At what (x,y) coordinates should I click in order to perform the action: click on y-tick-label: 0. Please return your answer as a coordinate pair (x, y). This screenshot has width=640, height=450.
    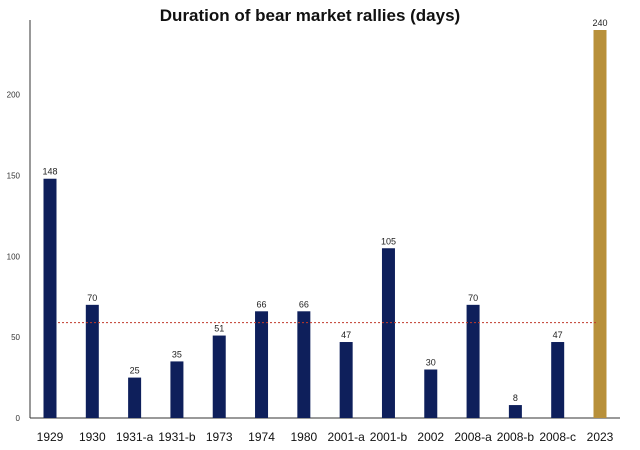
    Looking at the image, I should click on (18, 418).